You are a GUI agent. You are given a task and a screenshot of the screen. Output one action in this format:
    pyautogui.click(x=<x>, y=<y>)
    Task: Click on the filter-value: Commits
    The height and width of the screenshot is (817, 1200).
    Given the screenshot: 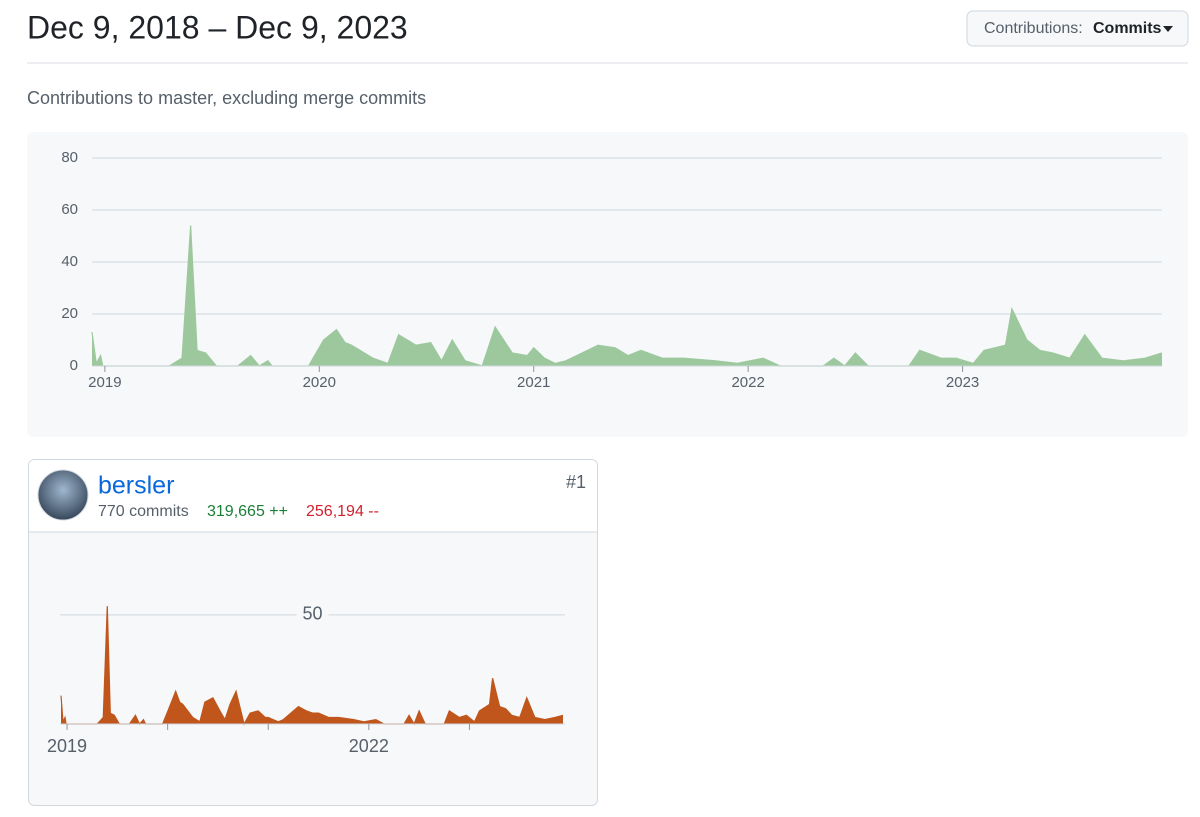 What is the action you would take?
    pyautogui.click(x=1127, y=28)
    